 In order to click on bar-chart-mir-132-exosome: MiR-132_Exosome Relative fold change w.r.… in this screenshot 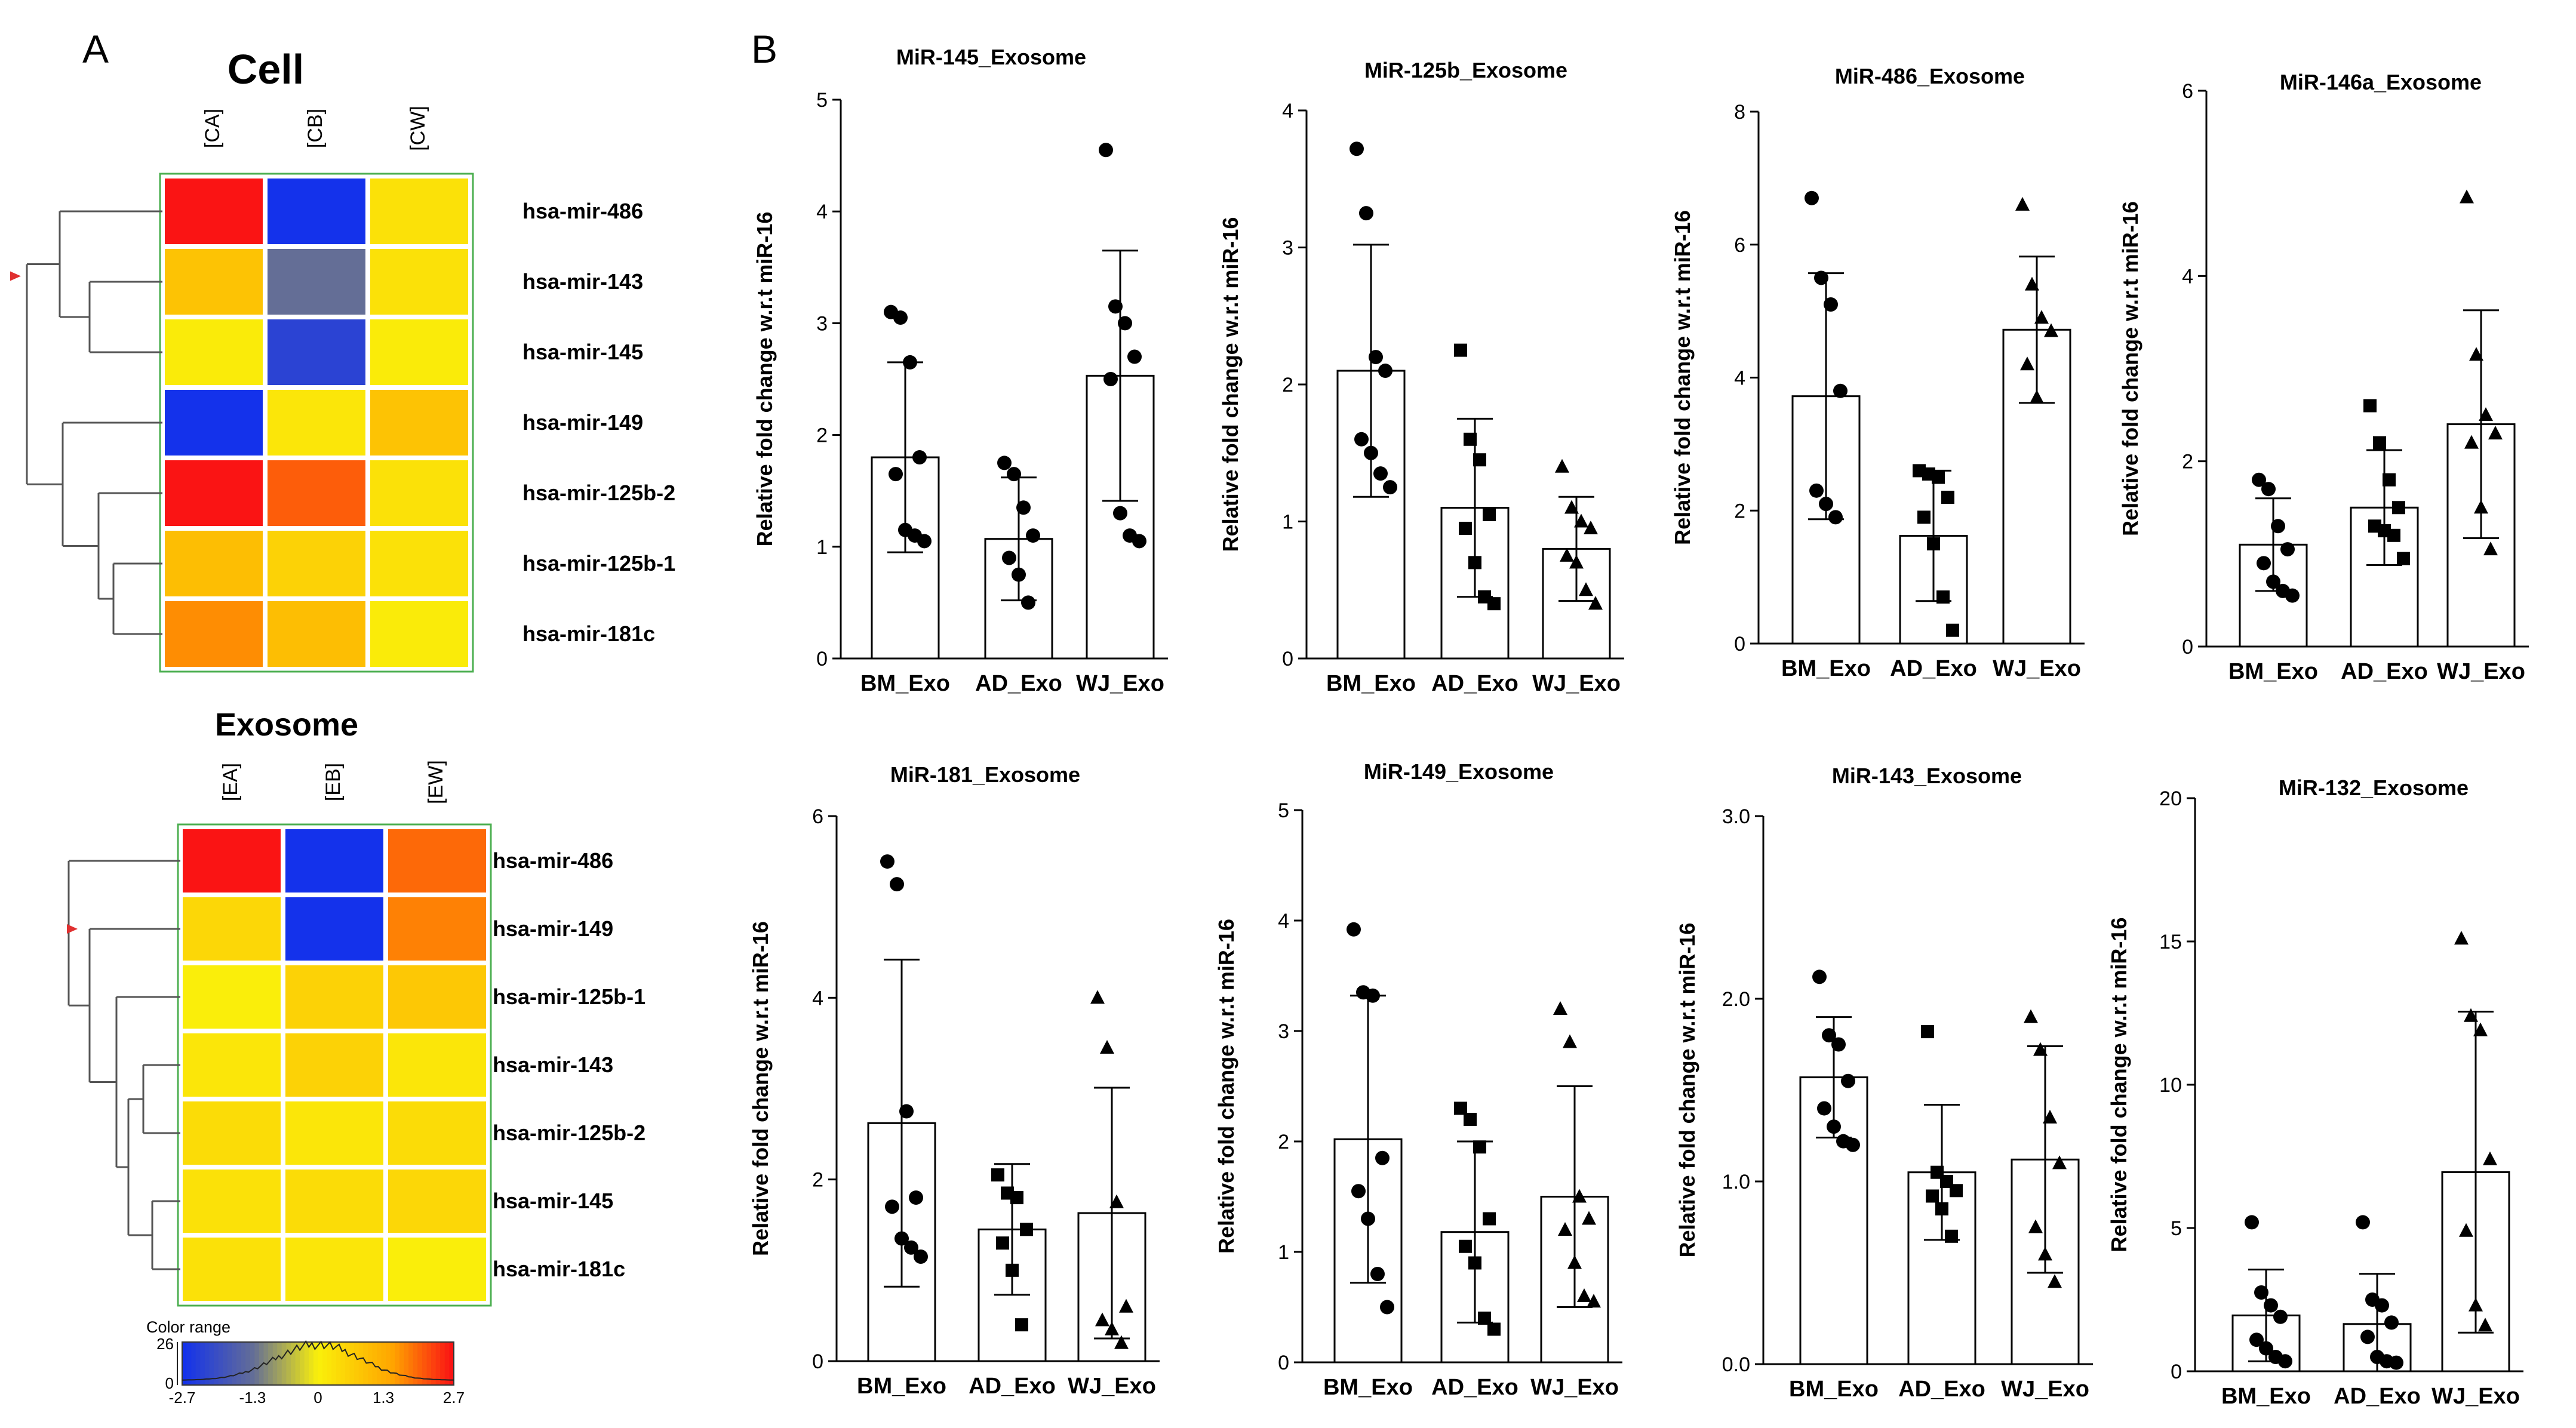, I will do `click(2315, 1092)`.